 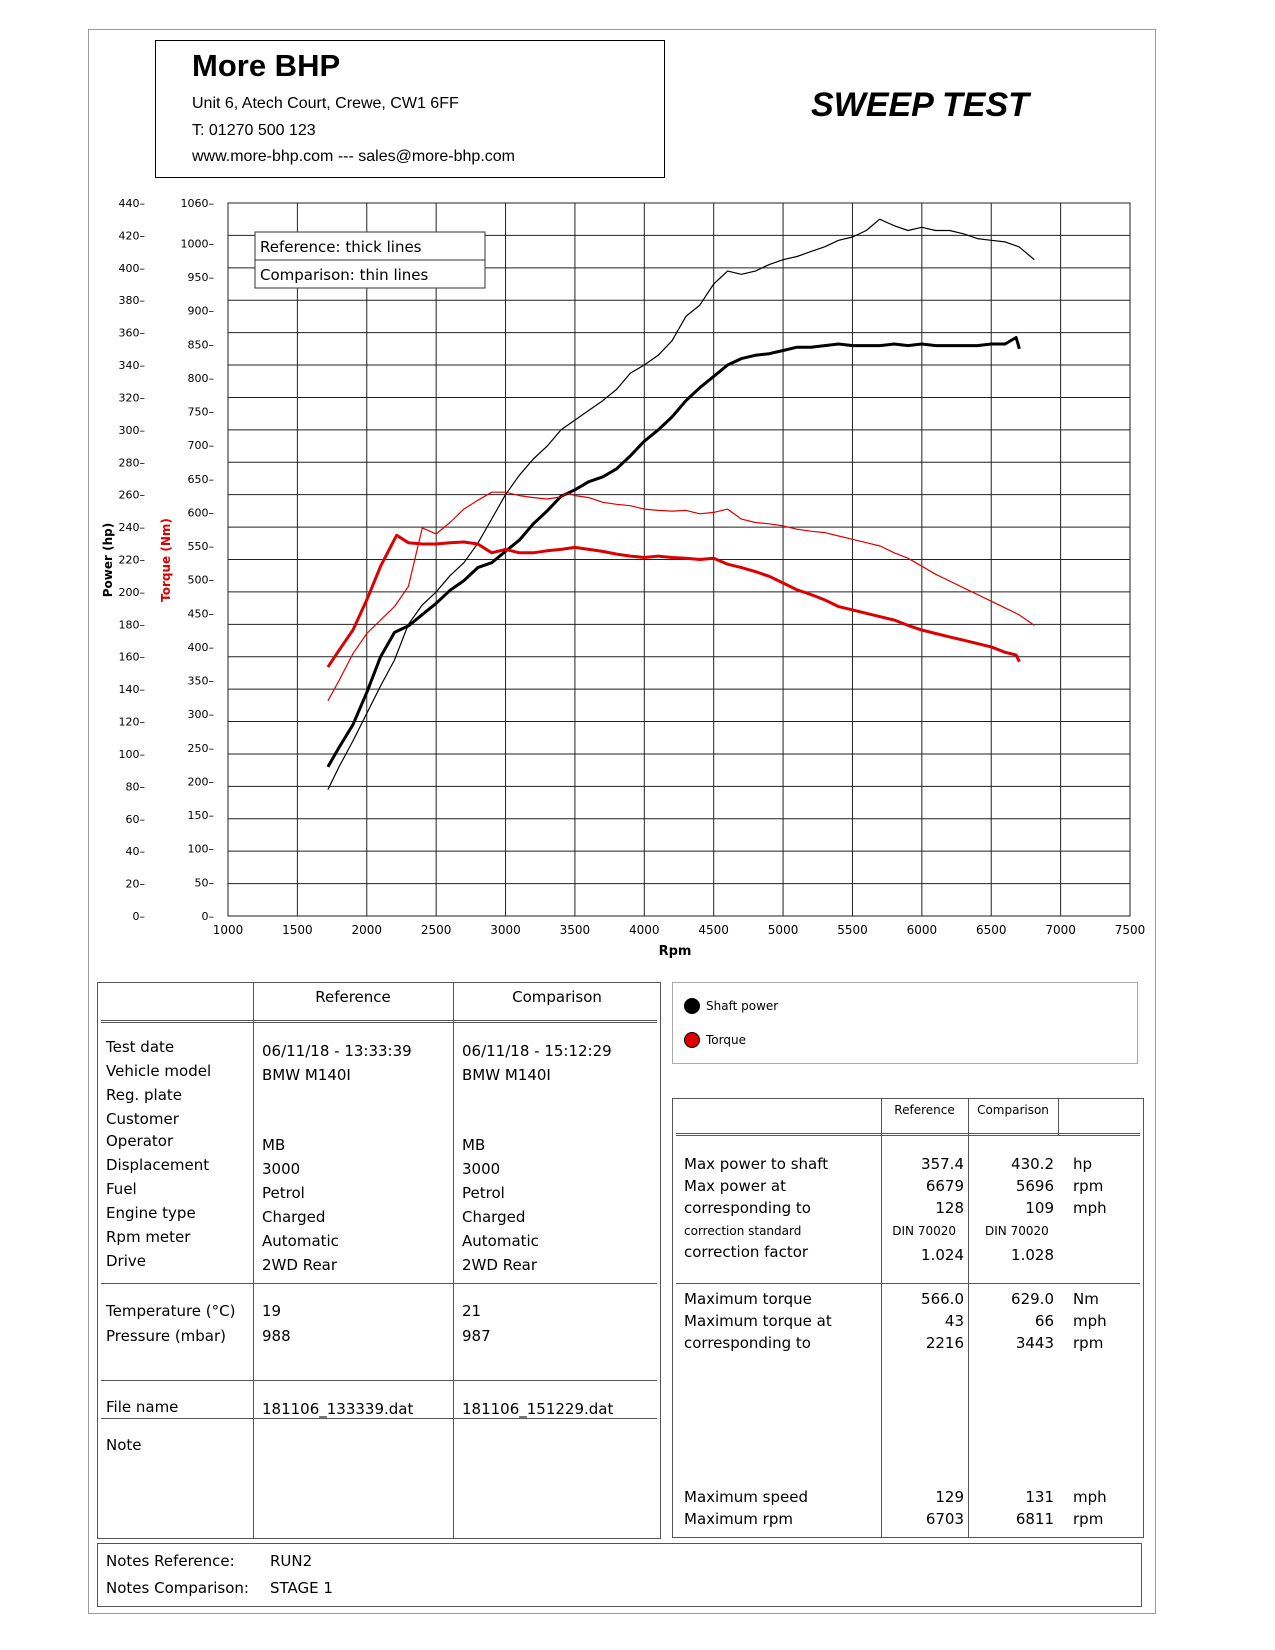 What do you see at coordinates (337, 1051) in the screenshot?
I see `details-row-reference: 06/11/18 - 13:33:39` at bounding box center [337, 1051].